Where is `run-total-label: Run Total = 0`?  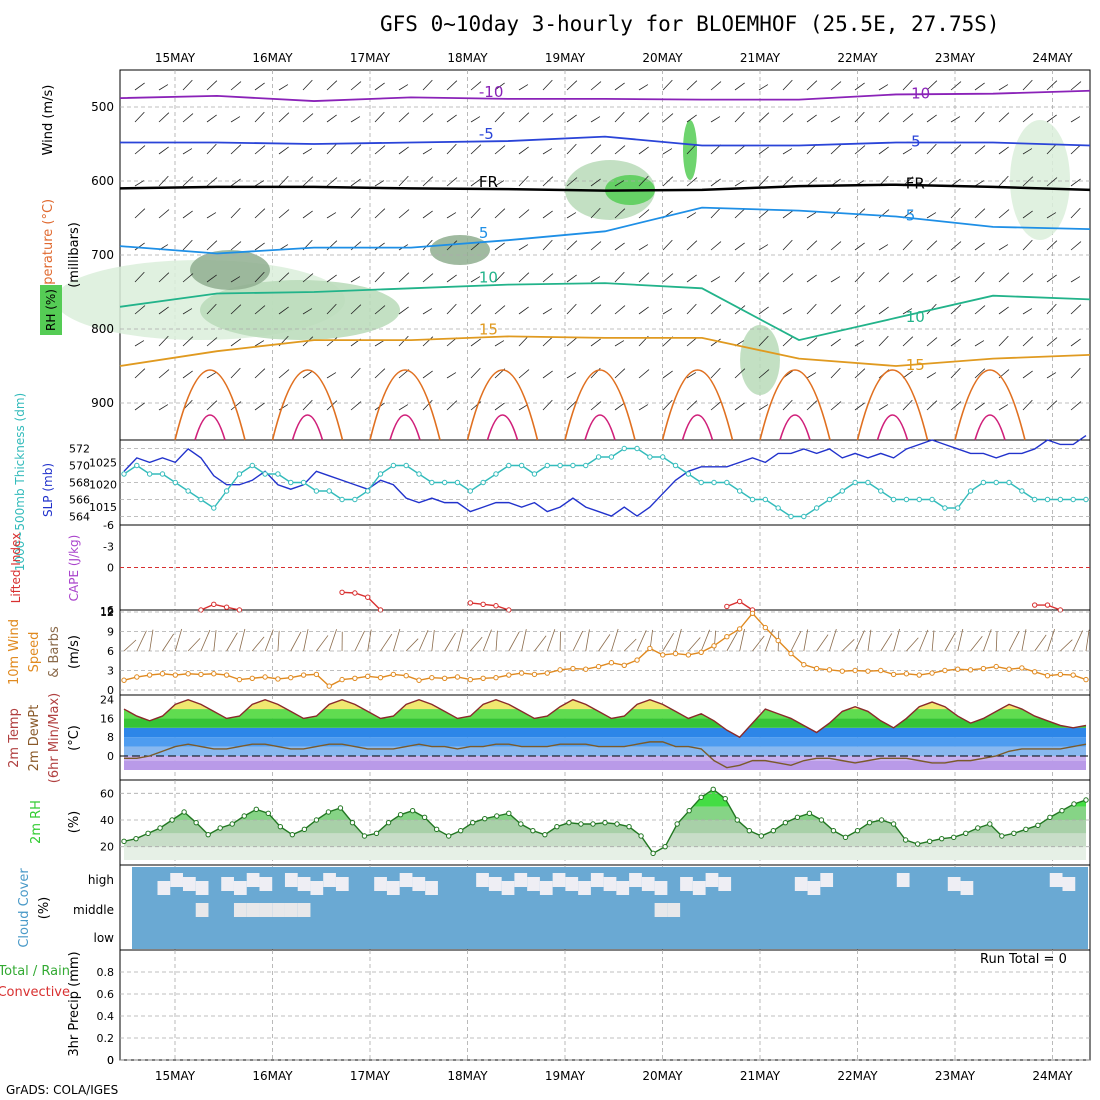
run-total-label: Run Total = 0 is located at coordinates (1023, 959).